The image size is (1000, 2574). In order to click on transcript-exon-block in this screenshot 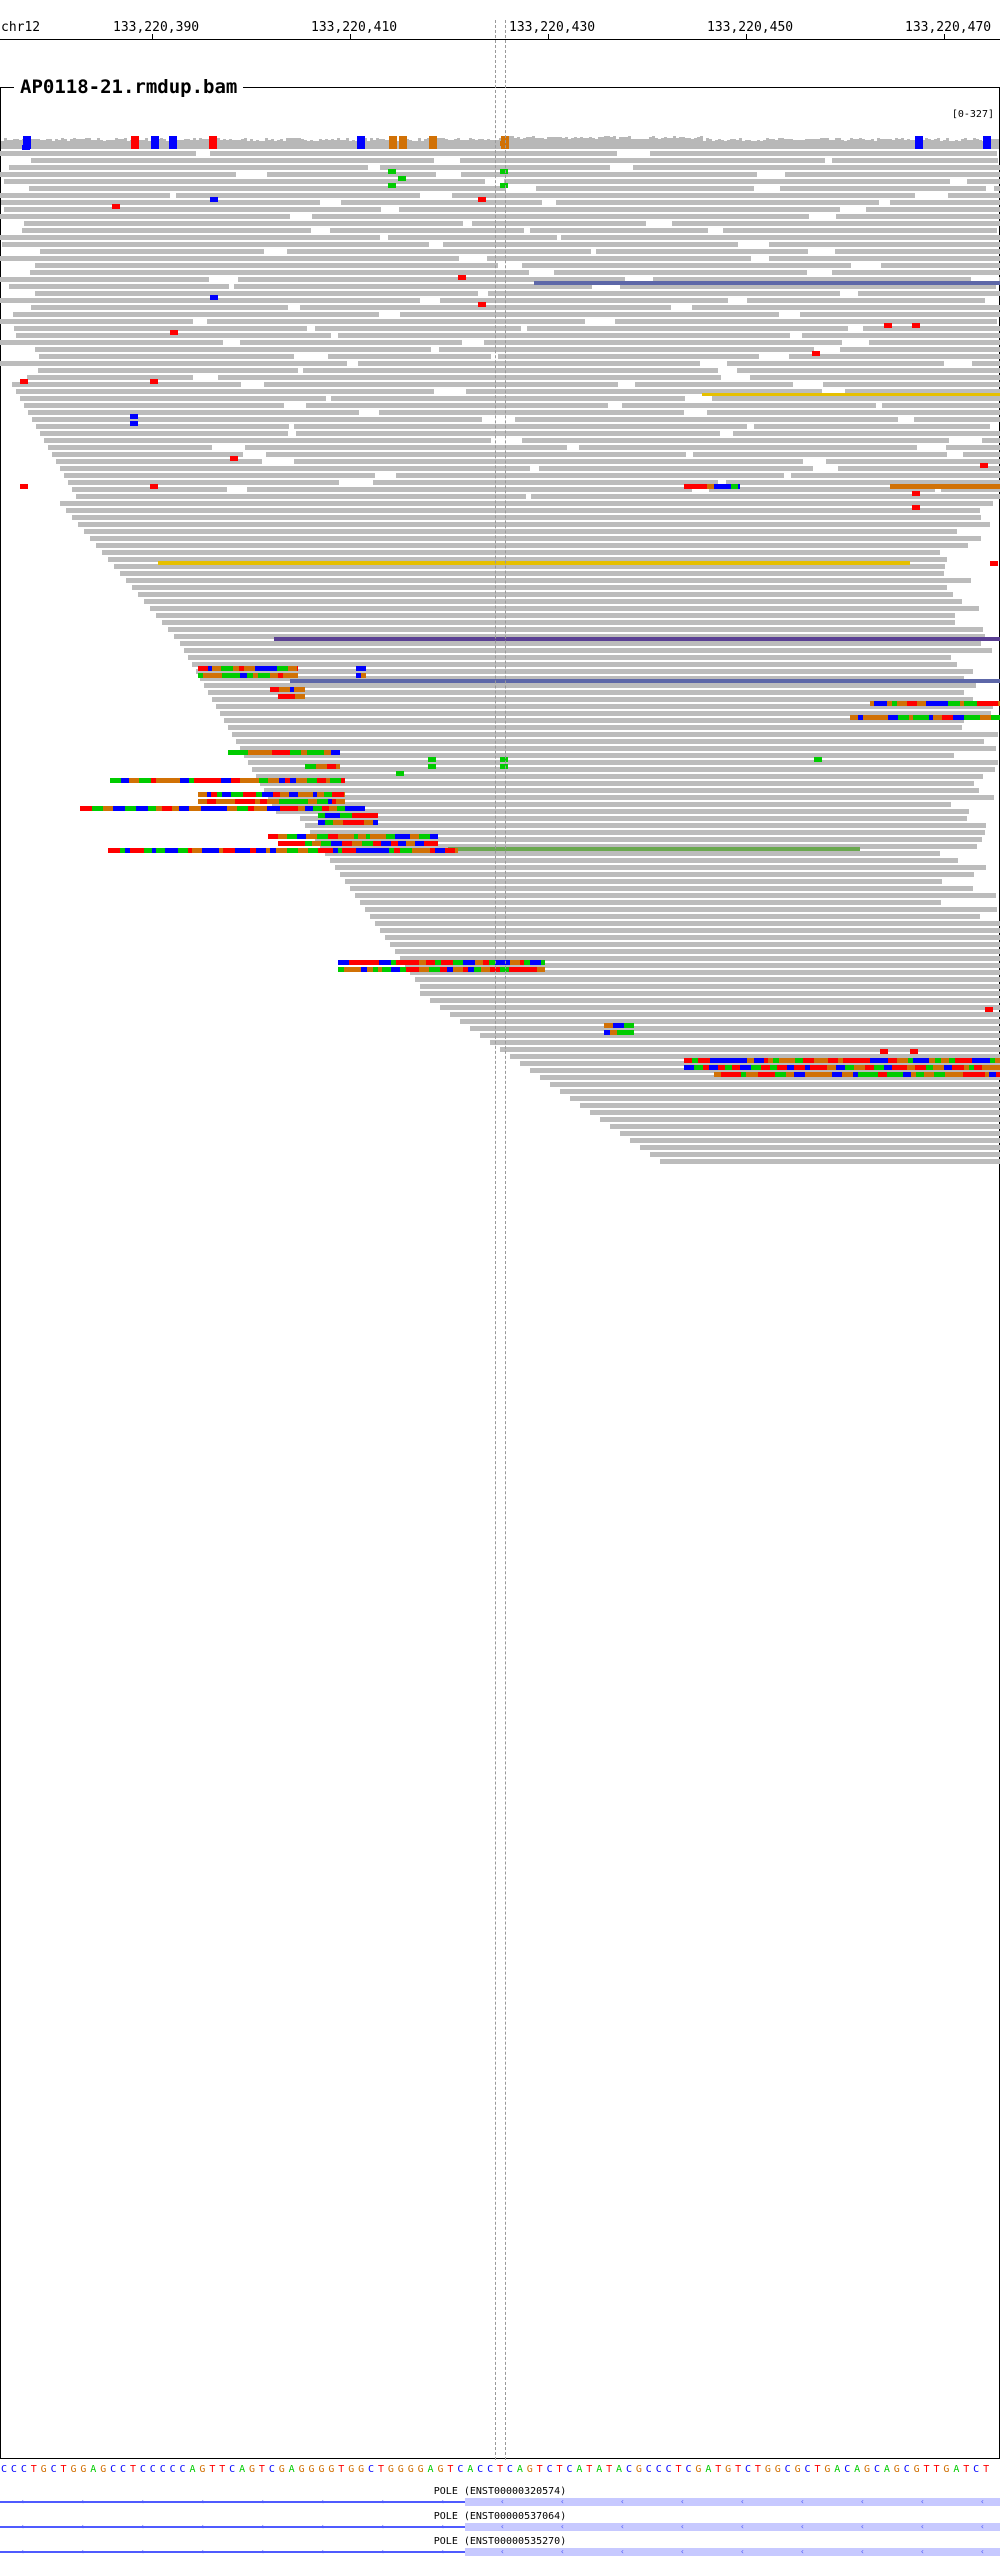, I will do `click(732, 2502)`.